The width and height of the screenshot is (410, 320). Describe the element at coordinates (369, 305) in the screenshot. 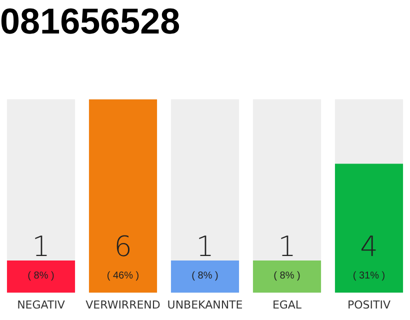

I see `x-tick-label: POSITIV` at that location.